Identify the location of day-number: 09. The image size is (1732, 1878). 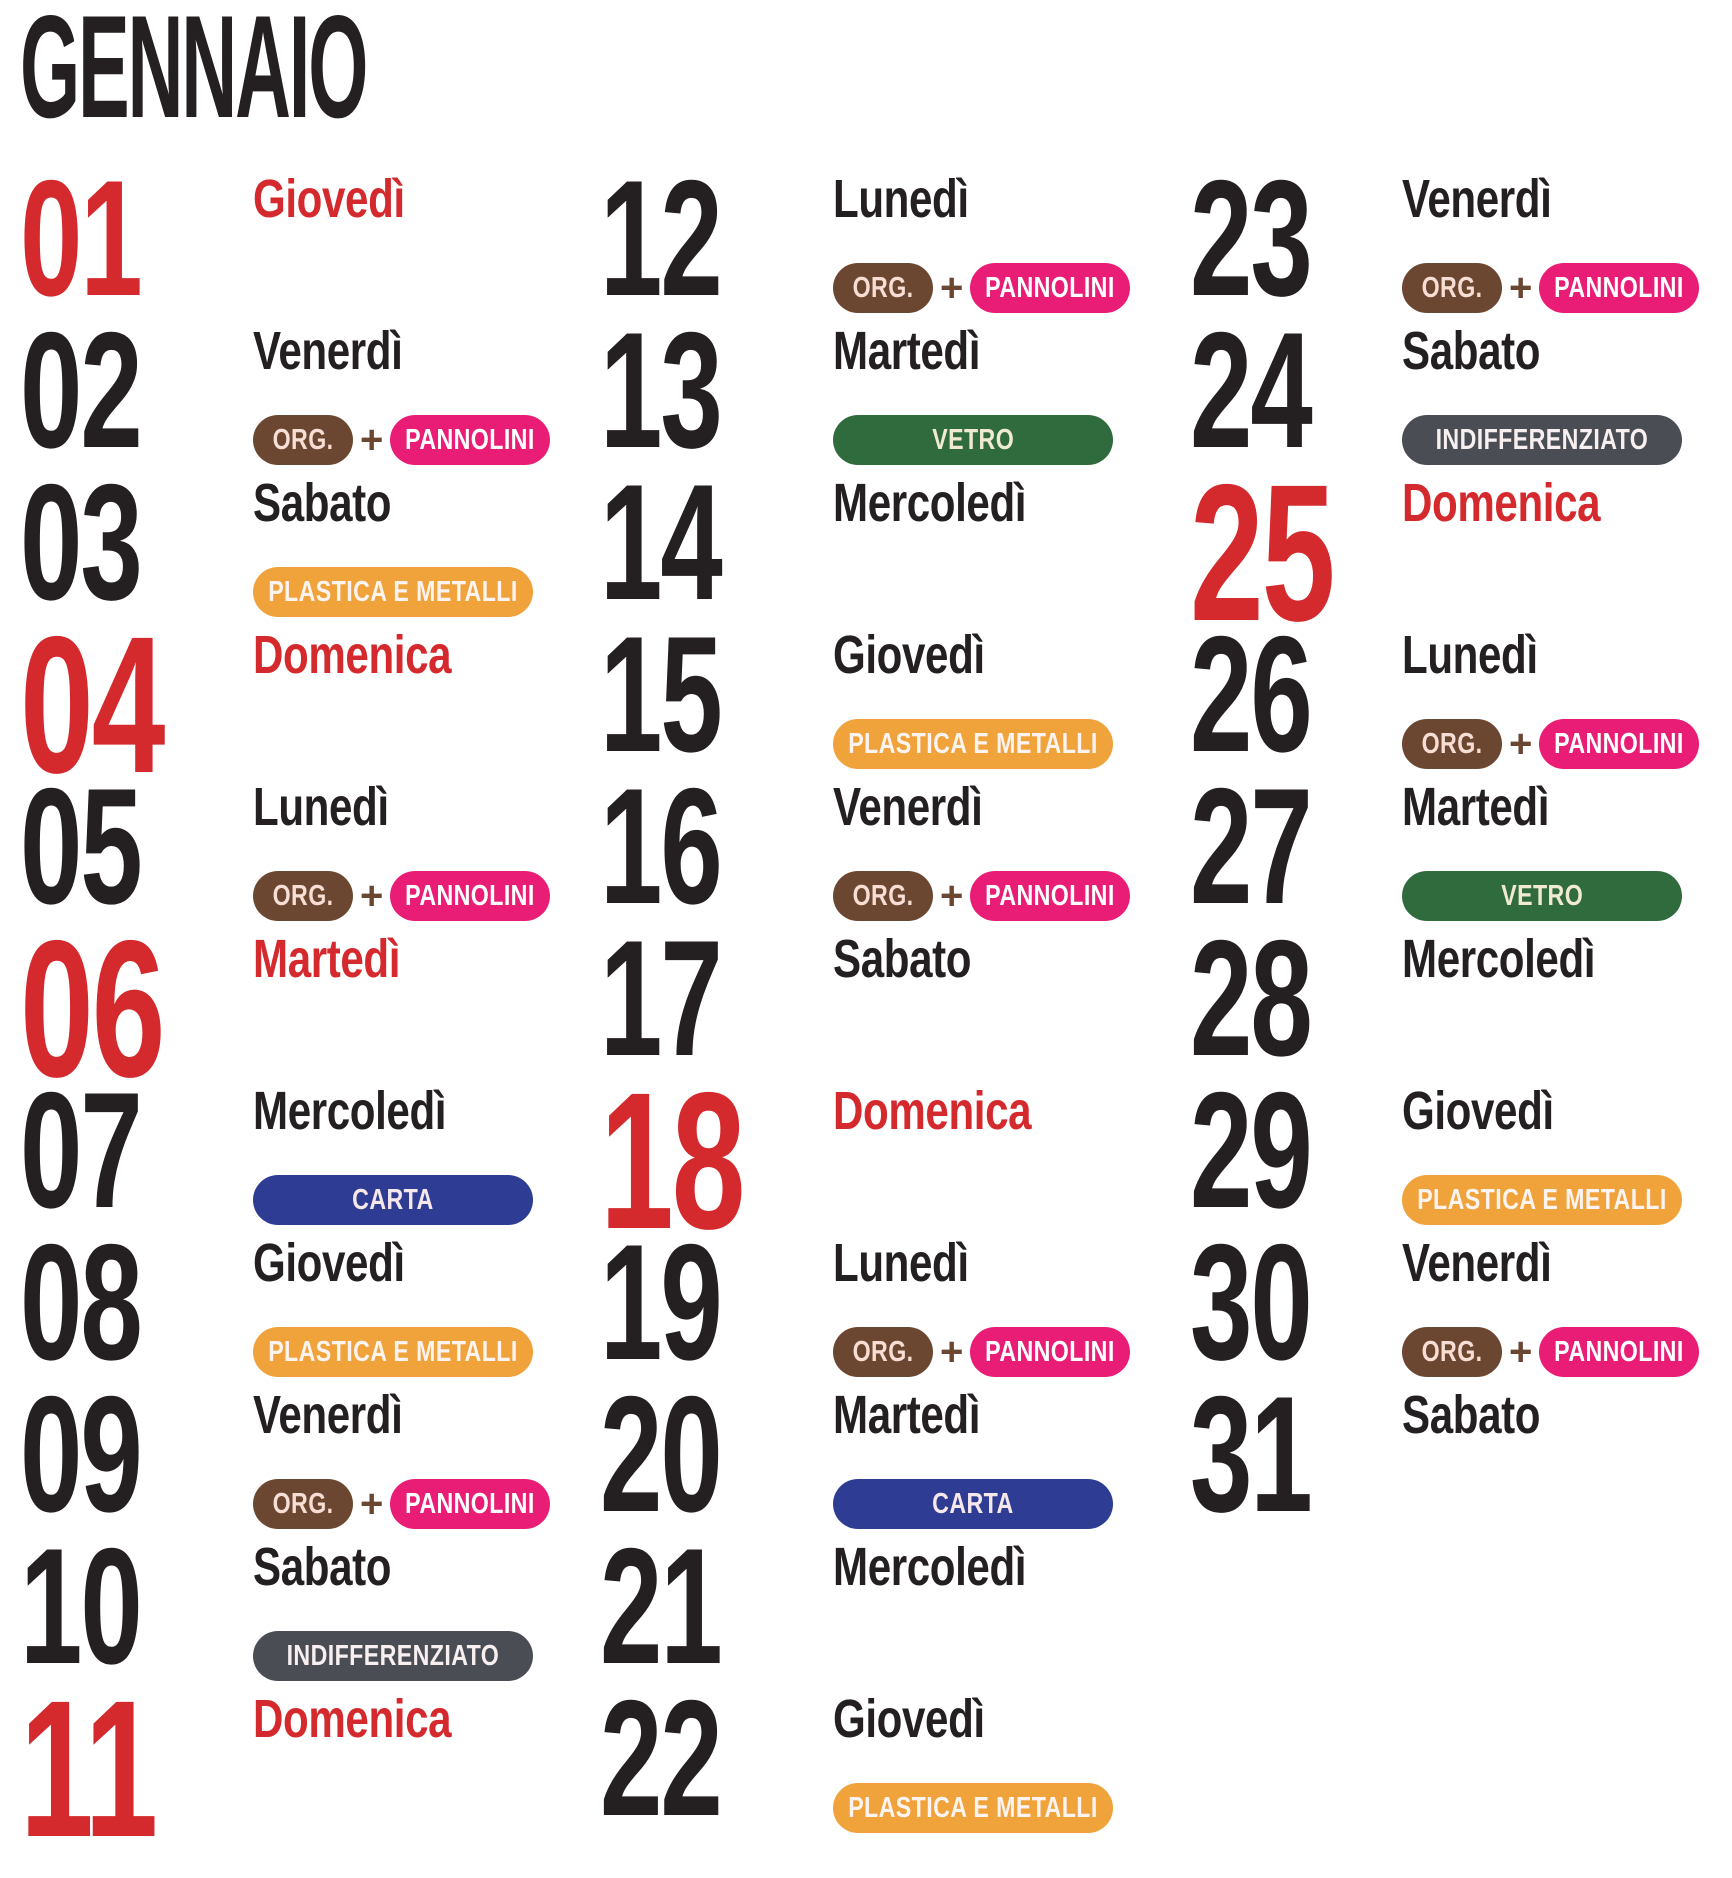
(81, 1454).